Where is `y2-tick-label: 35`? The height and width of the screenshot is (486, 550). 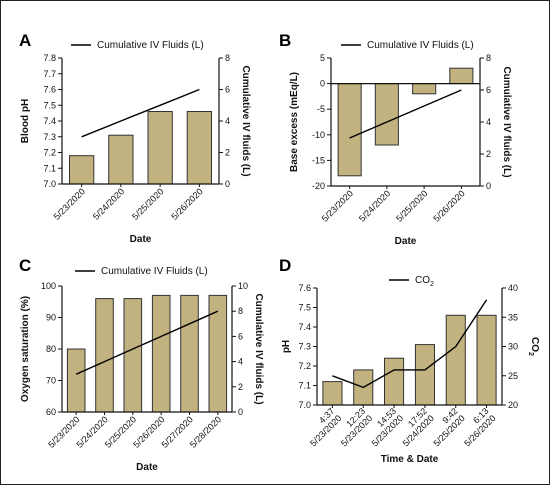
y2-tick-label: 35 is located at coordinates (513, 317).